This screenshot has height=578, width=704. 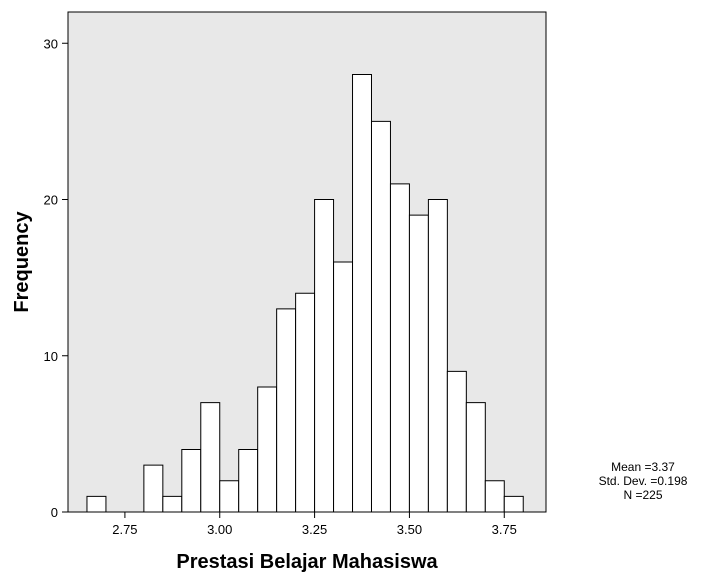 I want to click on stats-n: N =225, so click(x=642, y=495).